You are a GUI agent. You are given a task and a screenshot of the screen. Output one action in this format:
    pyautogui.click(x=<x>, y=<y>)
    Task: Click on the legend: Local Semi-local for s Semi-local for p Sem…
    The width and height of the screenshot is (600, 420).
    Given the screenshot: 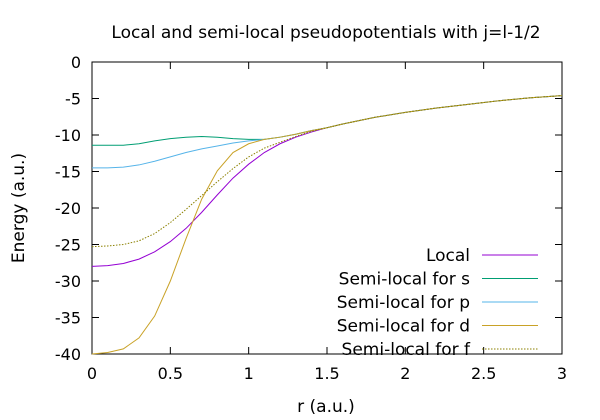 What is the action you would take?
    pyautogui.click(x=437, y=303)
    